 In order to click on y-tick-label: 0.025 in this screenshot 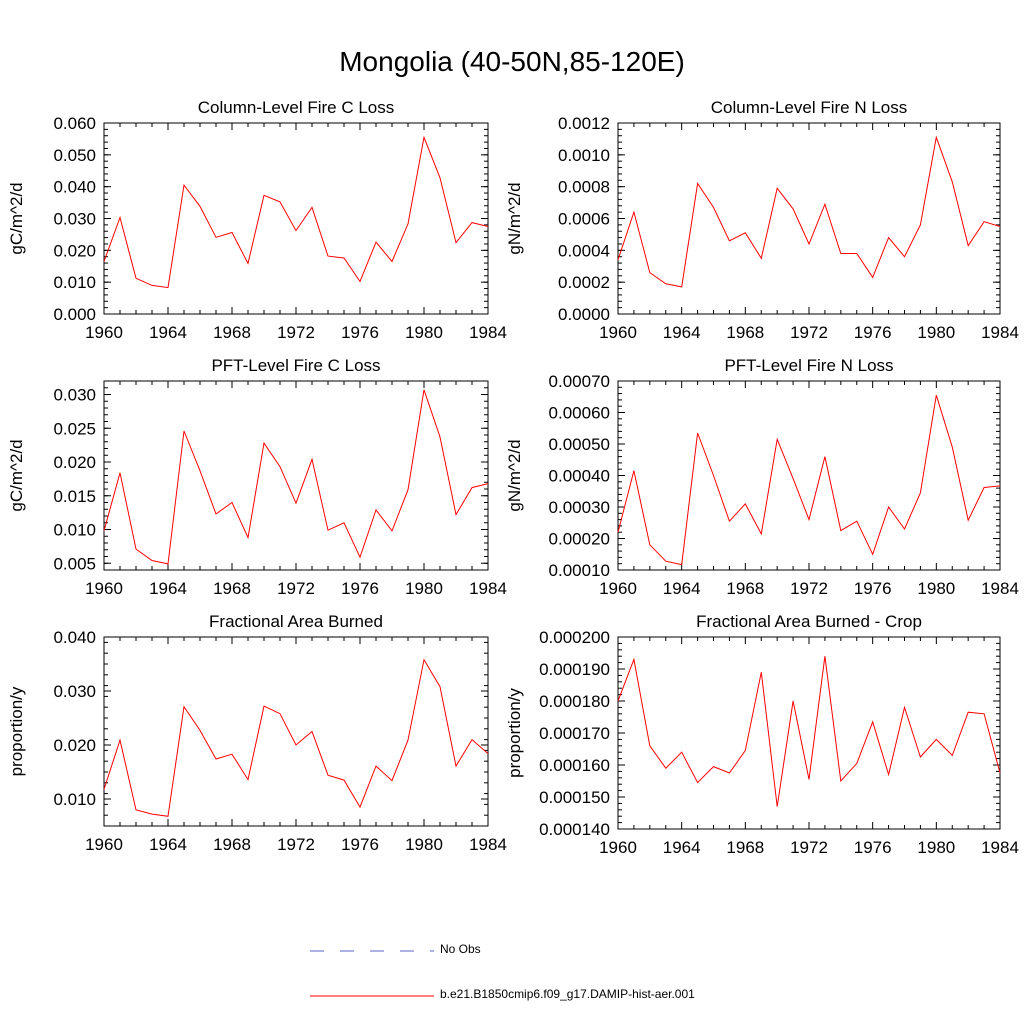, I will do `click(74, 428)`.